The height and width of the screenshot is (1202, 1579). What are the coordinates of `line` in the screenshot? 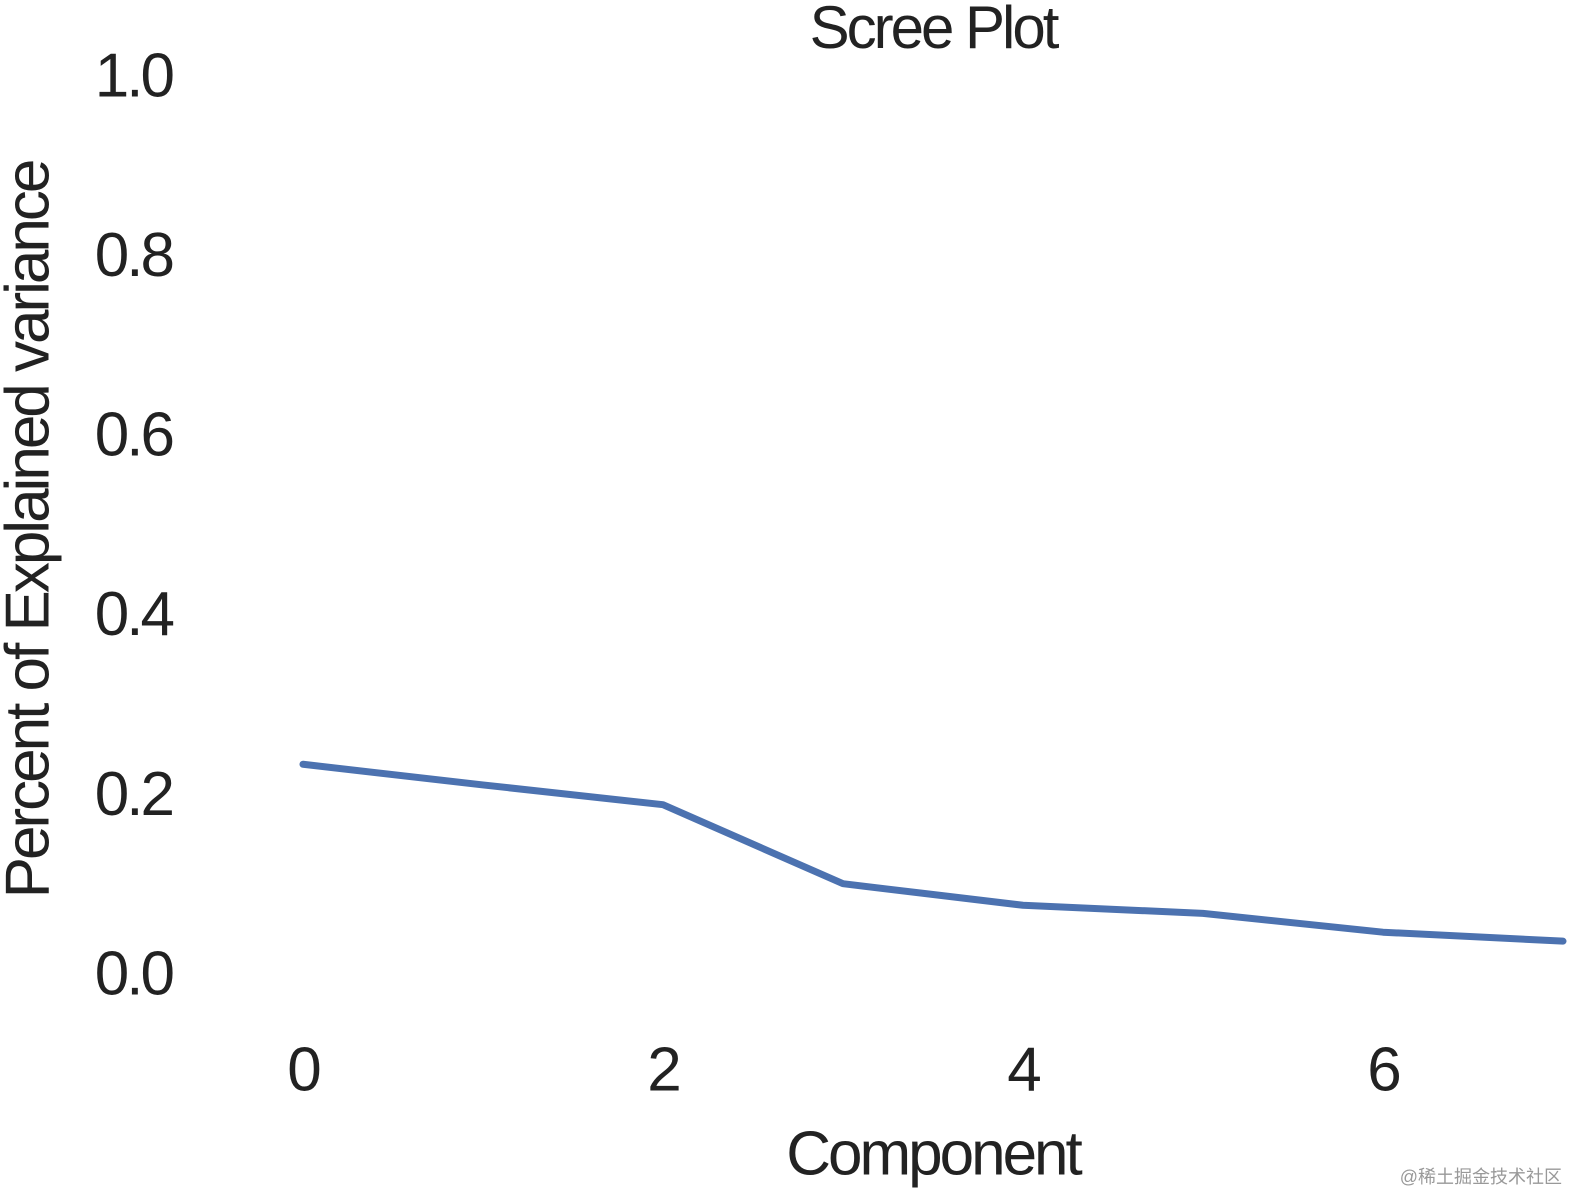 It's located at (933, 852).